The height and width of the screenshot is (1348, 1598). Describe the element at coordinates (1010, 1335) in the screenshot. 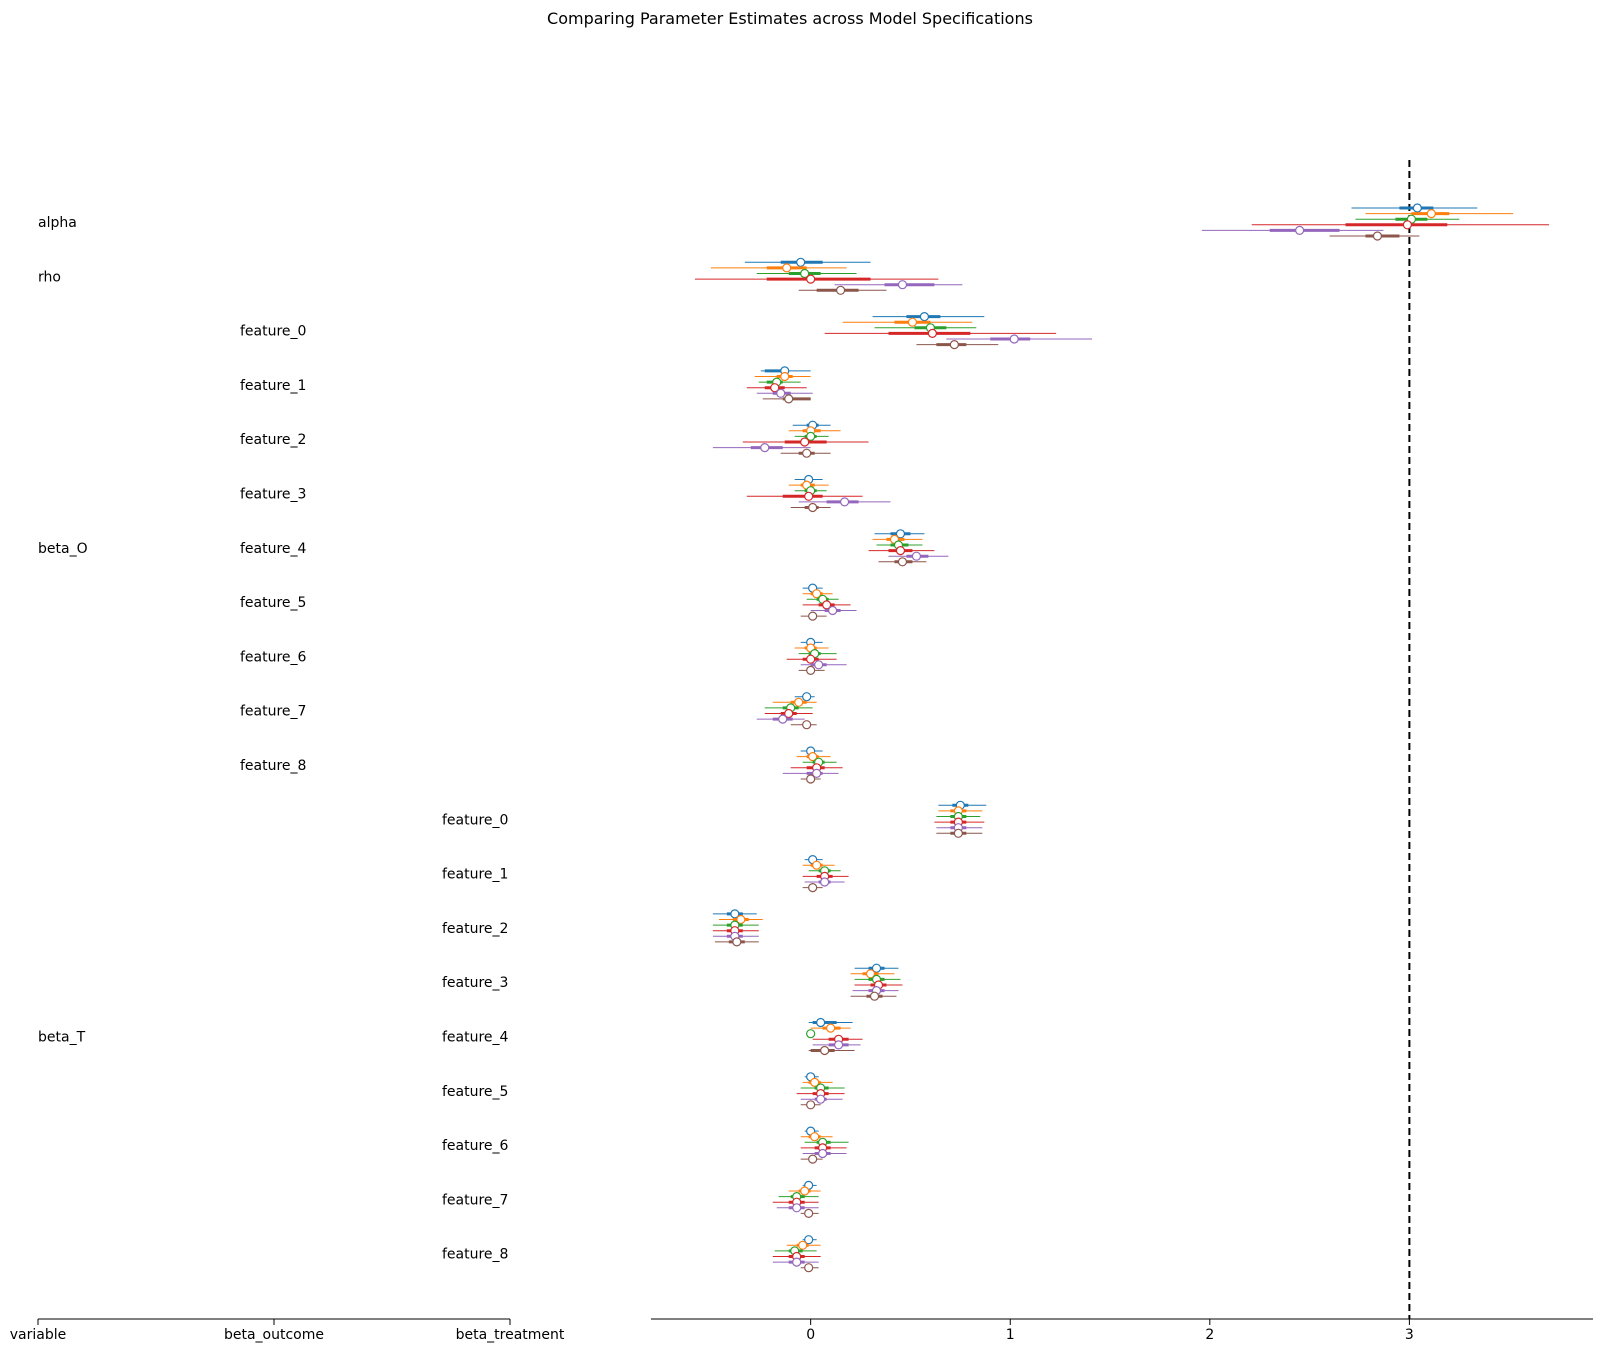

I see `x-tick-label: 1` at that location.